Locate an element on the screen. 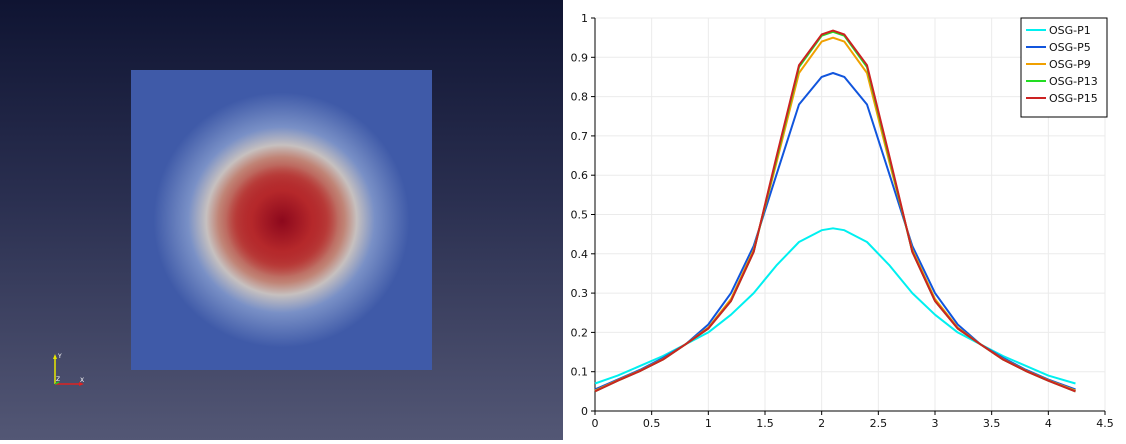 The image size is (1126, 444). x-axis-label: X is located at coordinates (82, 380).